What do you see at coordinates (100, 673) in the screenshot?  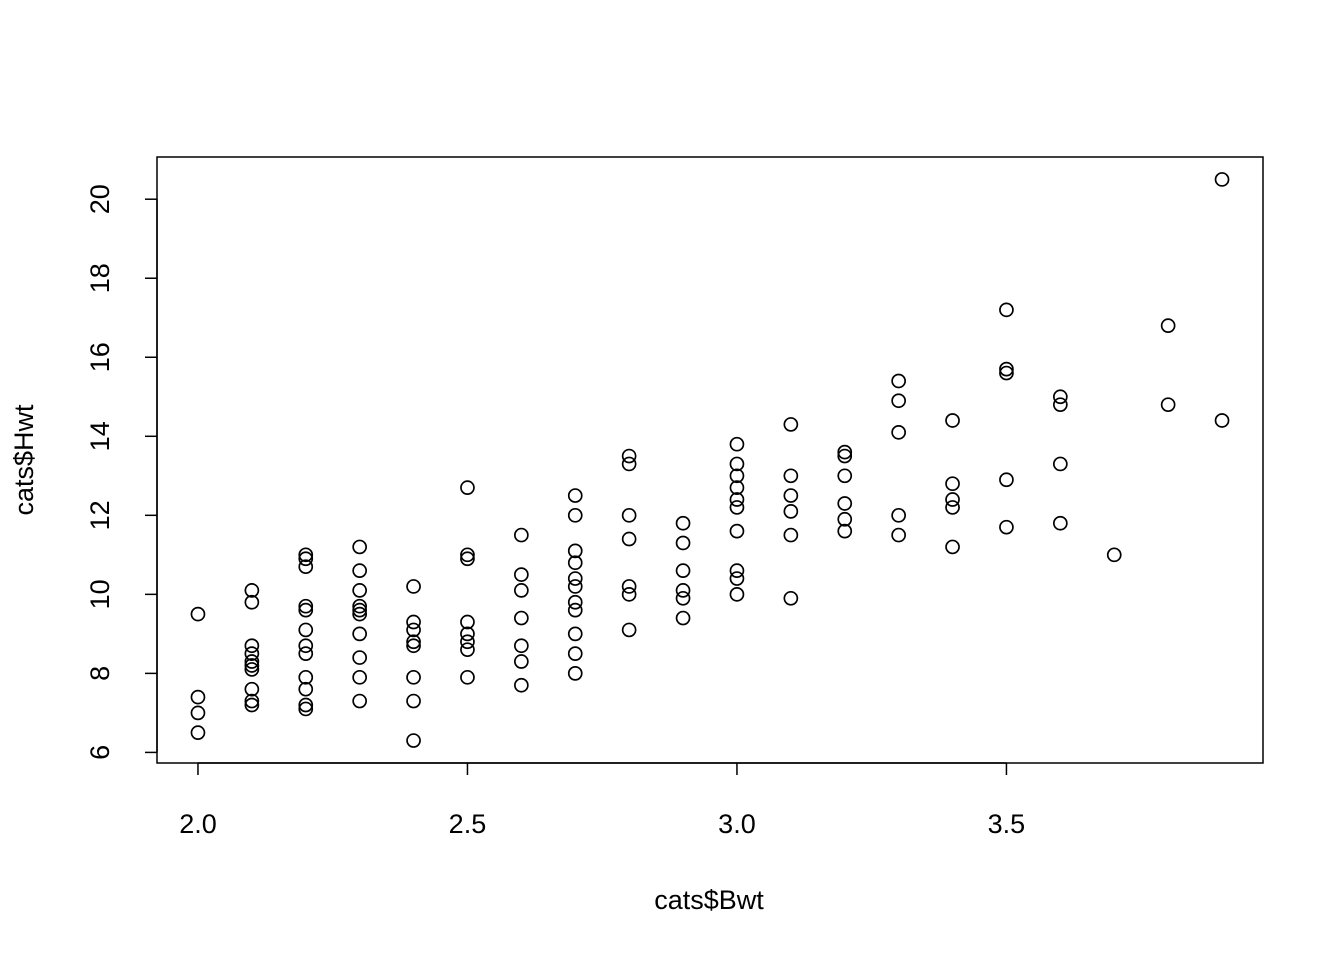 I see `y-tick-label: 8` at bounding box center [100, 673].